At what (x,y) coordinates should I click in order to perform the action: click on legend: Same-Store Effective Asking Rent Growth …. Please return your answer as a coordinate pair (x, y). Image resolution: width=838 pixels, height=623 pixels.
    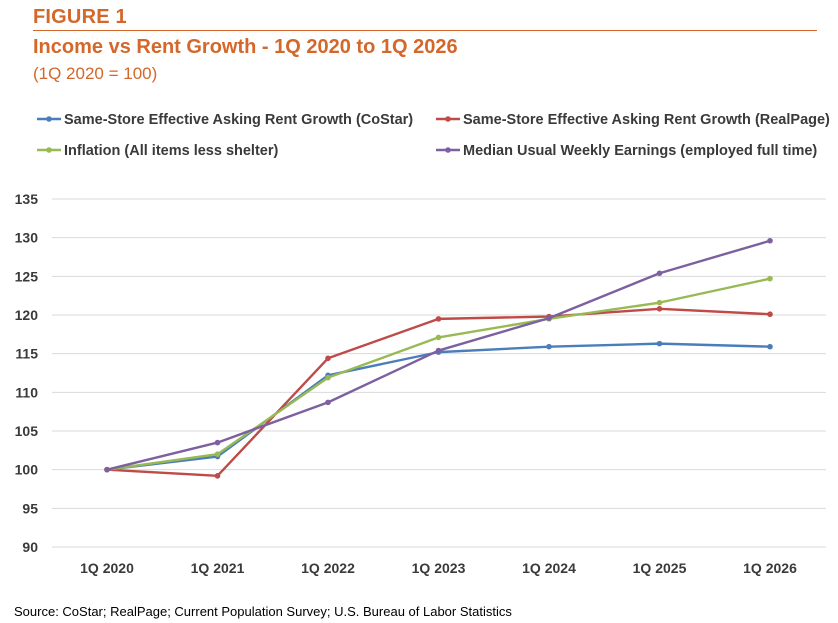
    Looking at the image, I should click on (433, 135).